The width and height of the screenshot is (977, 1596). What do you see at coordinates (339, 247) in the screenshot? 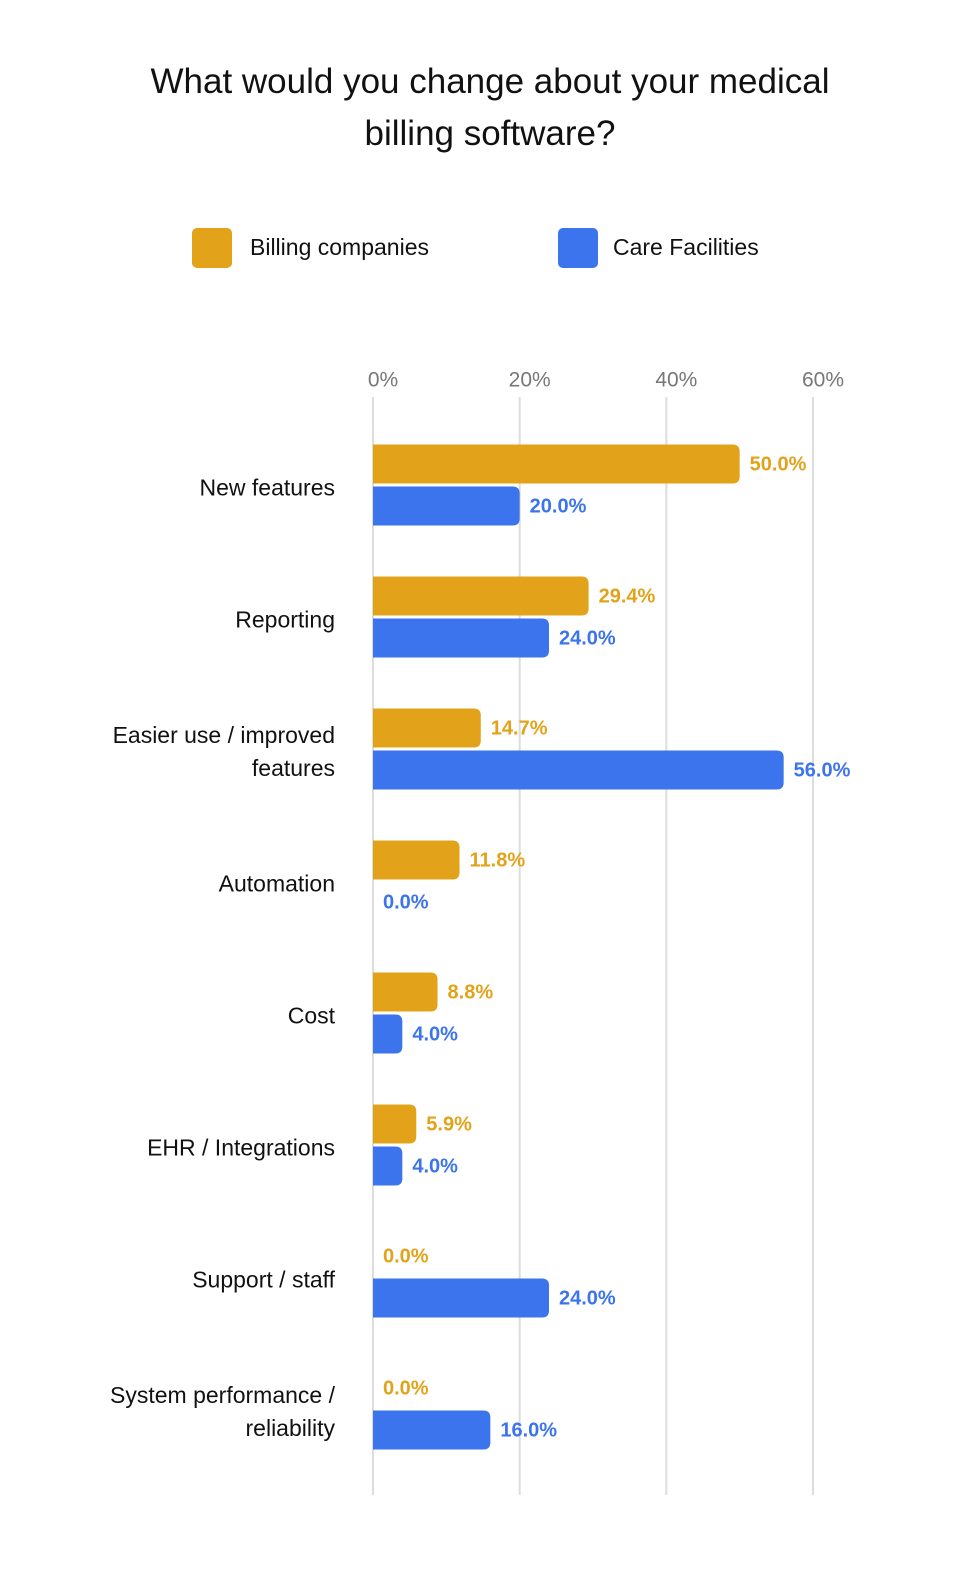
I see `legend-label: Billing companies` at bounding box center [339, 247].